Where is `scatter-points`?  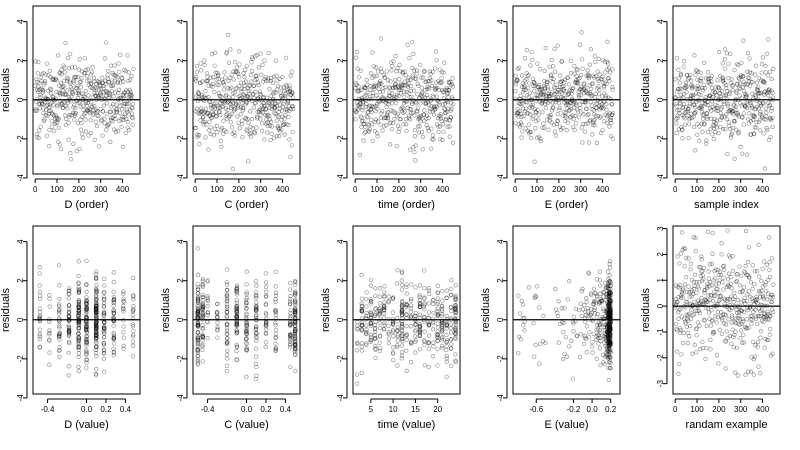
scatter-points is located at coordinates (564, 321).